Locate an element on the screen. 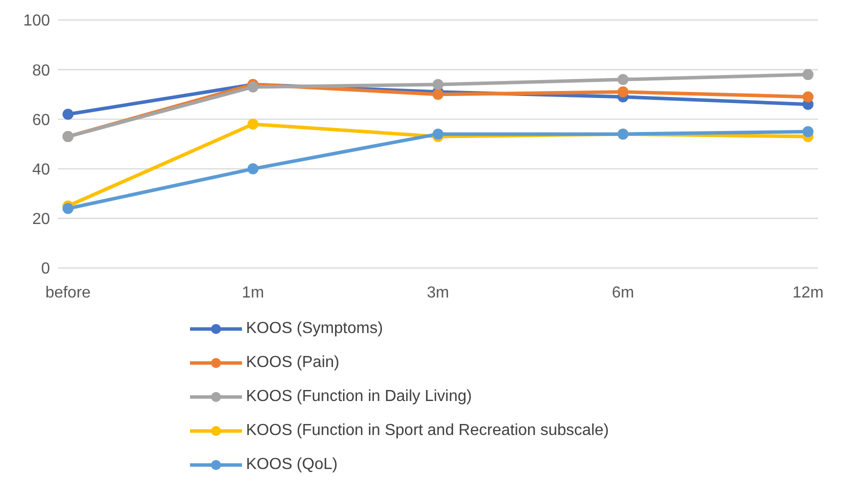  y-tick-label: 20 is located at coordinates (41, 219).